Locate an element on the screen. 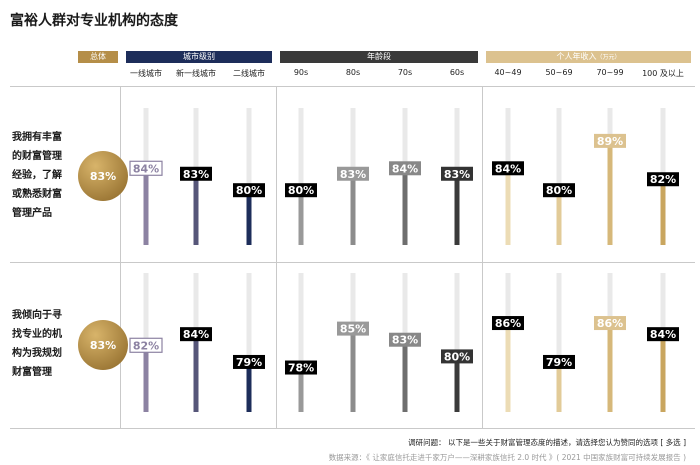 The width and height of the screenshot is (700, 465). header-income-unit: （万元） is located at coordinates (608, 57).